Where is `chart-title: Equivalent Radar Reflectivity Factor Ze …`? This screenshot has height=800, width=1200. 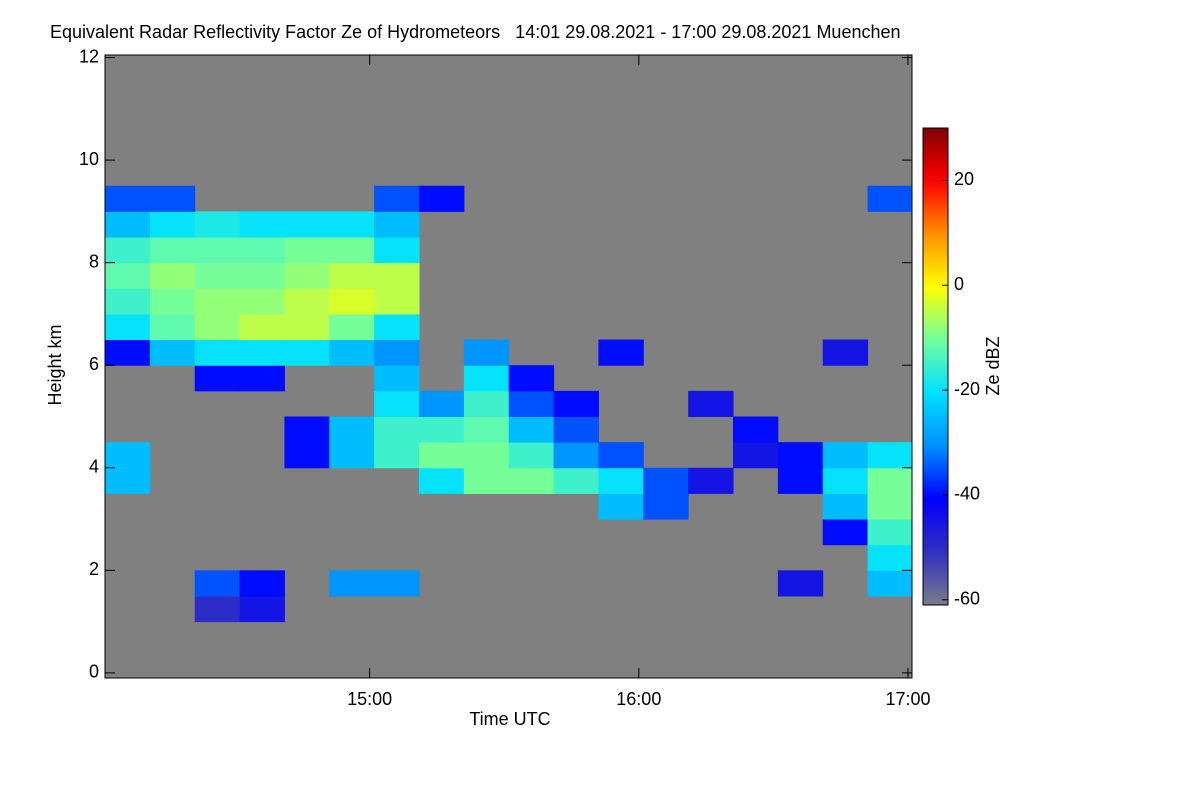 chart-title: Equivalent Radar Reflectivity Factor Ze … is located at coordinates (475, 32).